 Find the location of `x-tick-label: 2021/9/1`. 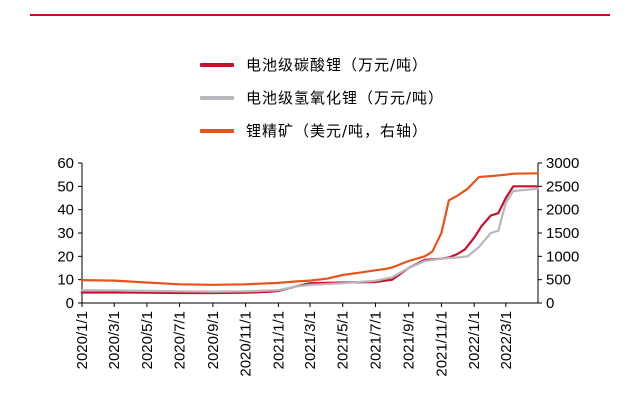

x-tick-label: 2021/9/1 is located at coordinates (409, 340).